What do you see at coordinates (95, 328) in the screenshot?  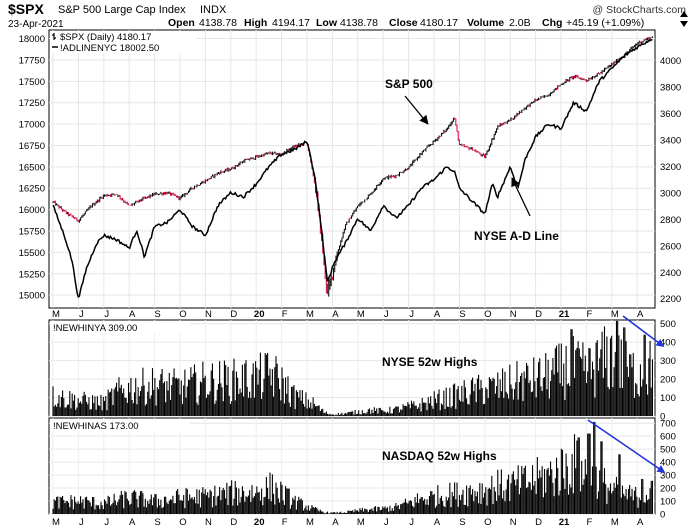 I see `nyse-legend-label: !NEWHINYA 309.00` at bounding box center [95, 328].